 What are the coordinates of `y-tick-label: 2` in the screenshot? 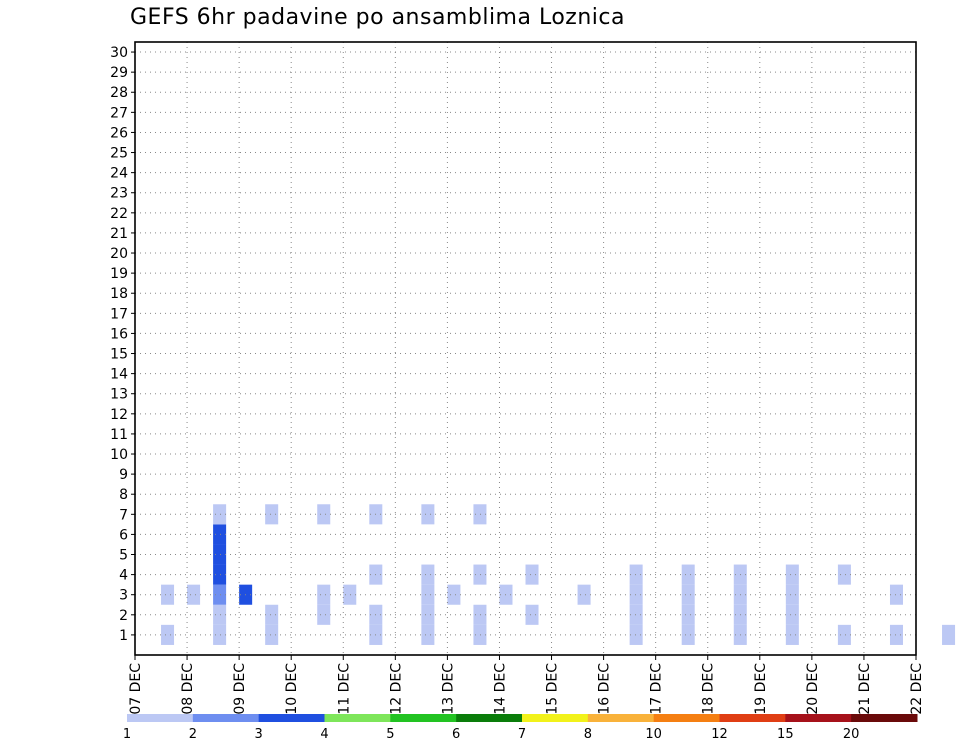 It's located at (123, 616).